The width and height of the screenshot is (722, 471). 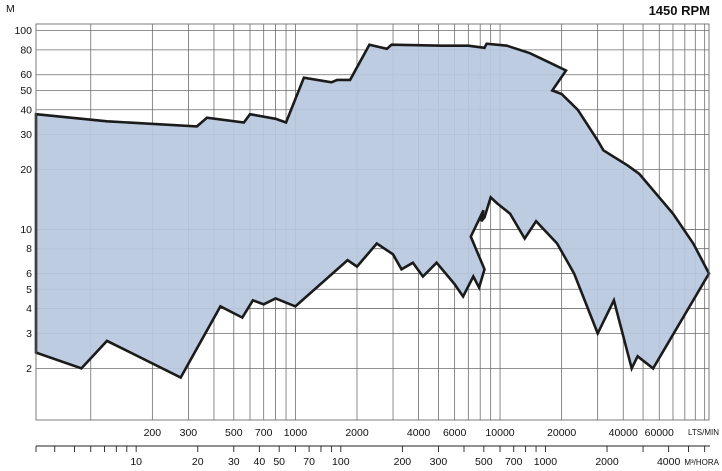 What do you see at coordinates (403, 462) in the screenshot?
I see `x-secondary-tick-label: 200` at bounding box center [403, 462].